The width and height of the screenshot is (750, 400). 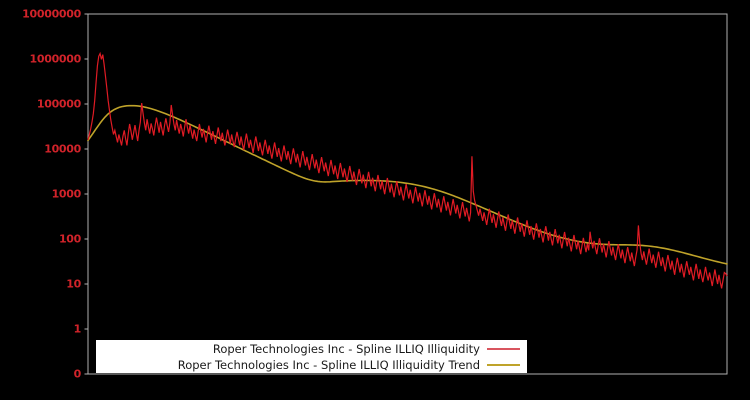 What do you see at coordinates (77, 329) in the screenshot?
I see `y-tick-label: 1` at bounding box center [77, 329].